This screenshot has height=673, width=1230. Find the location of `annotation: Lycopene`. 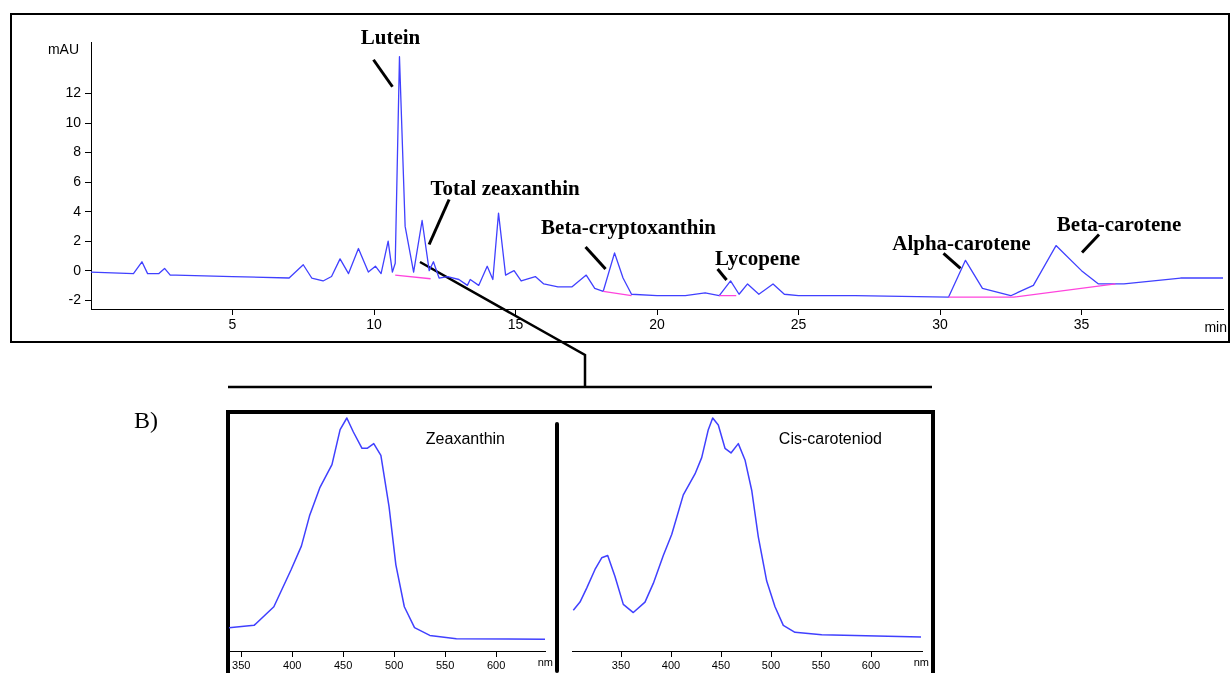

annotation: Lycopene is located at coordinates (757, 258).